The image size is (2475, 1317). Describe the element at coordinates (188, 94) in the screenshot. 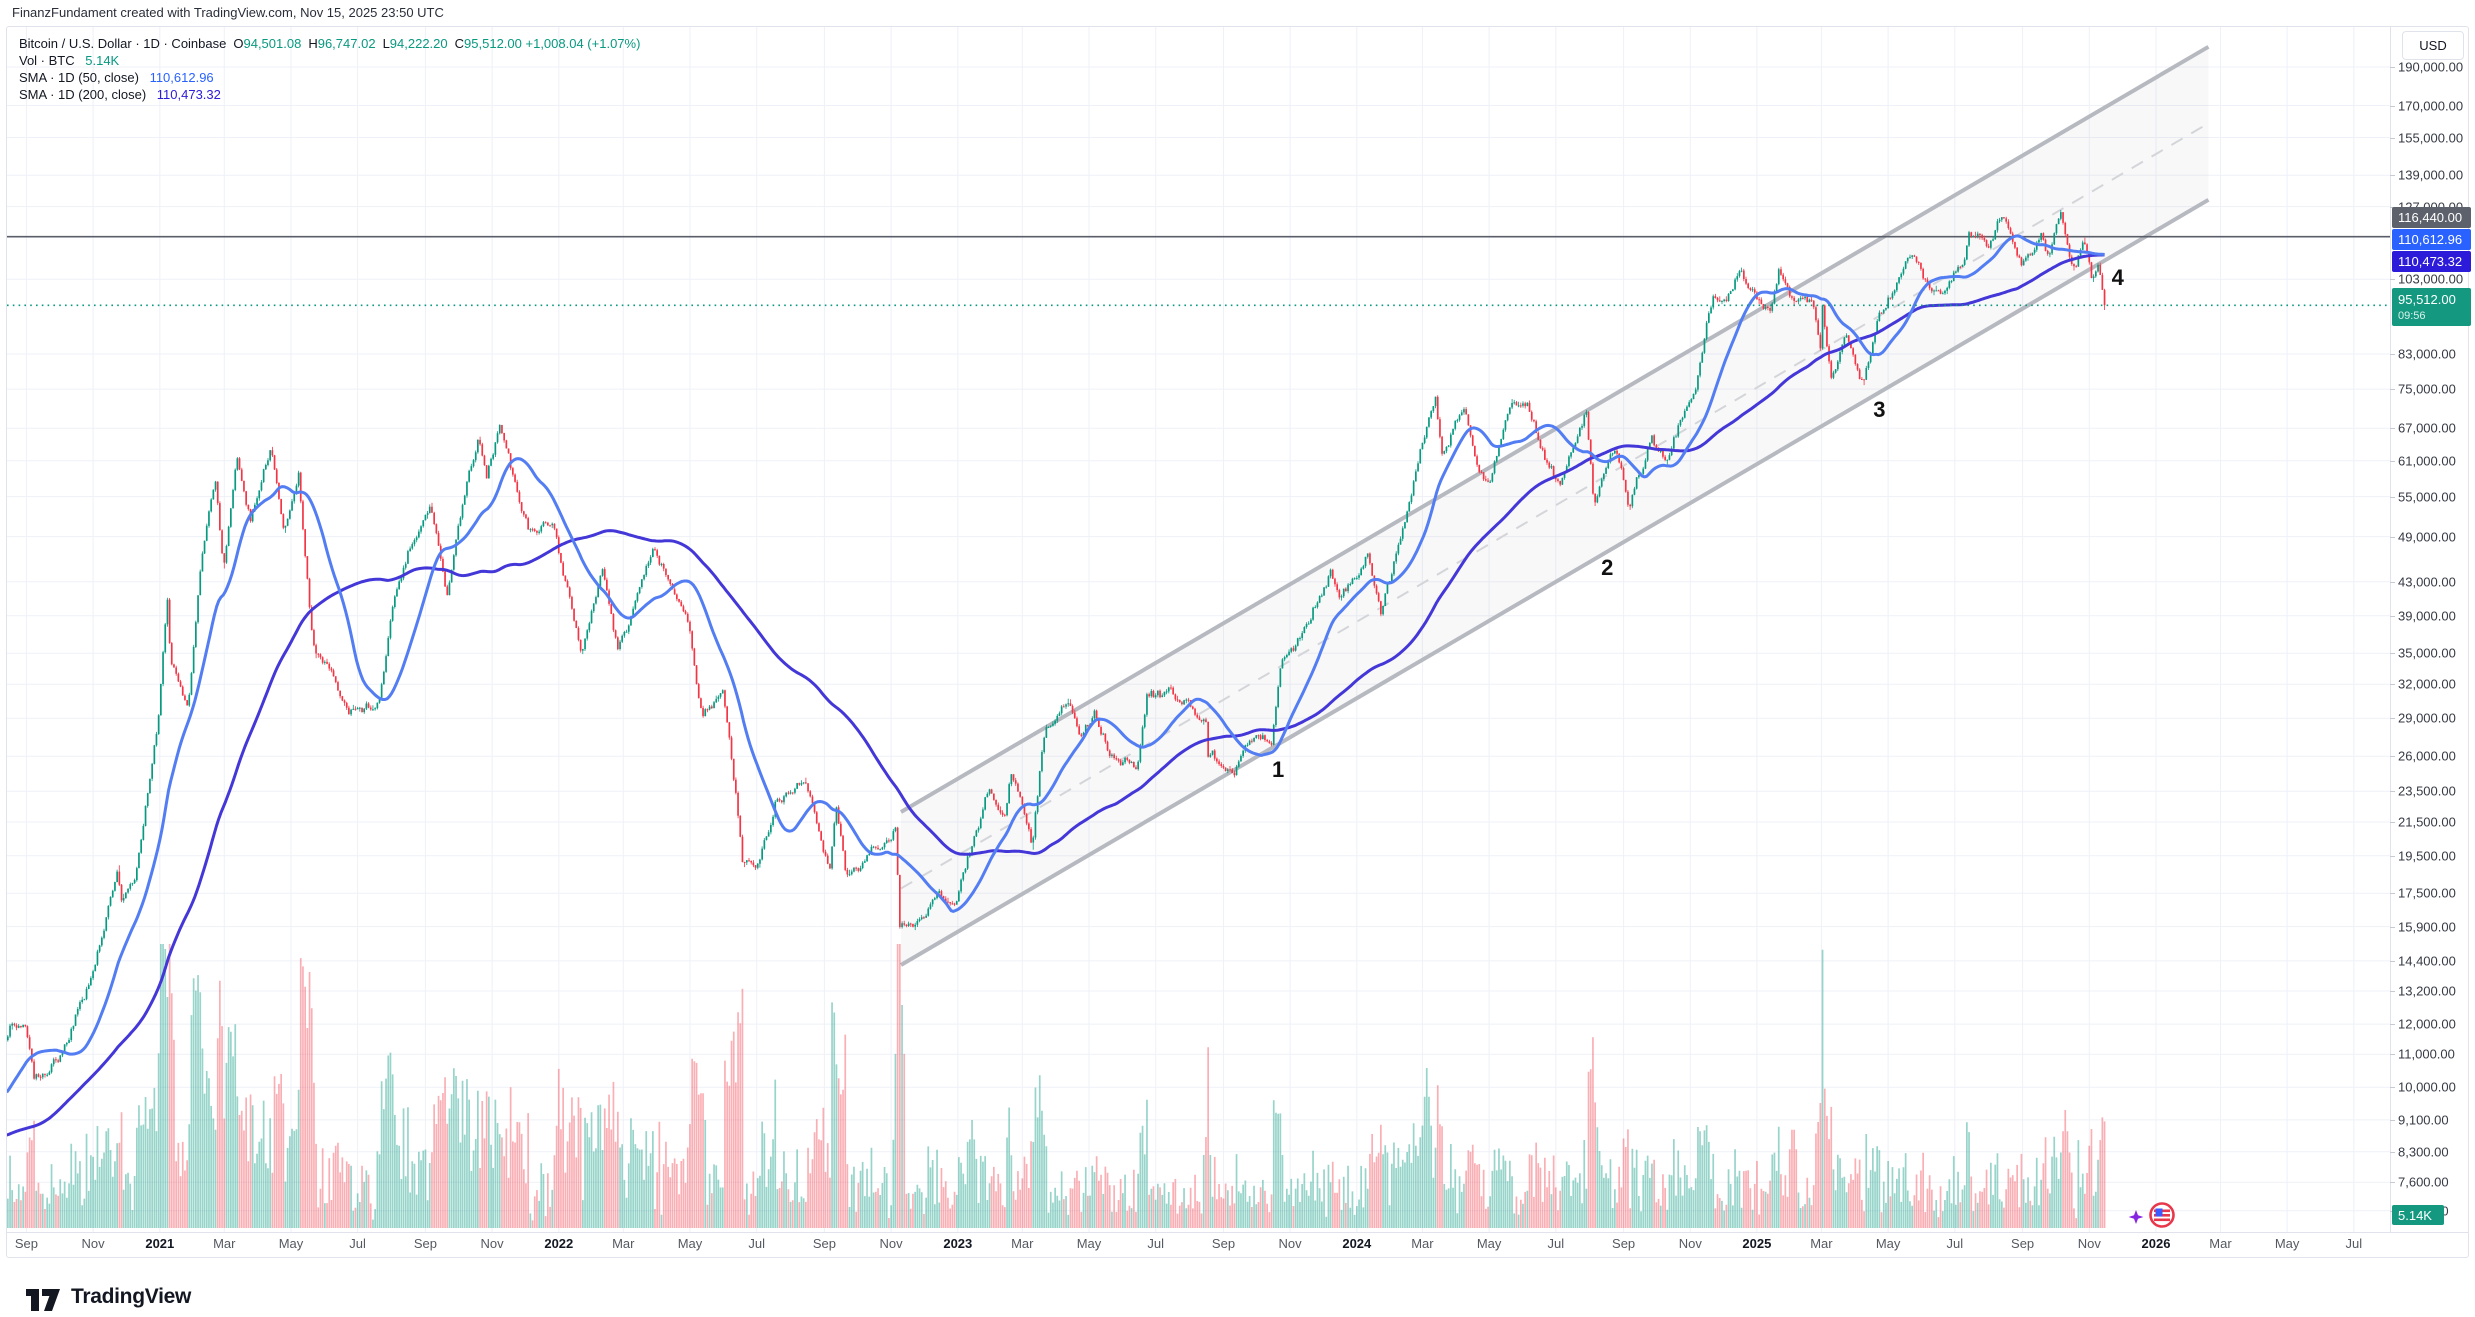

I see `sma200-value: 110,473.32` at that location.